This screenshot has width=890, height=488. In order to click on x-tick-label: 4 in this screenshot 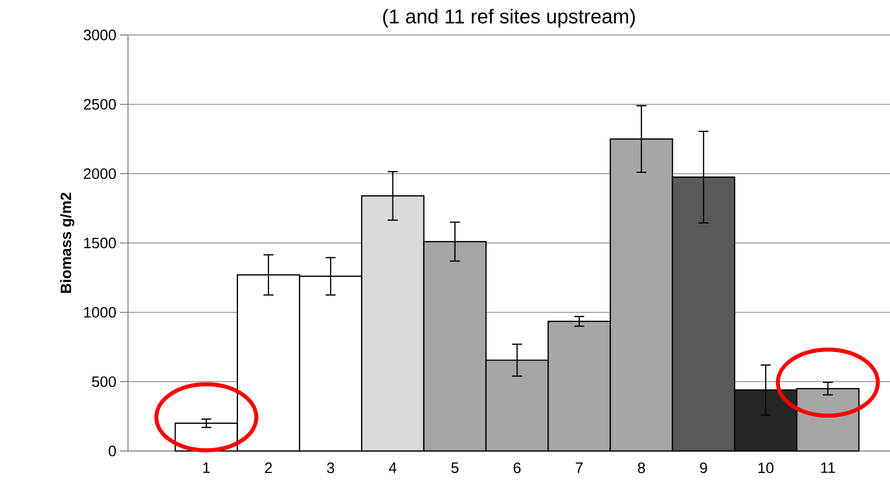, I will do `click(392, 467)`.